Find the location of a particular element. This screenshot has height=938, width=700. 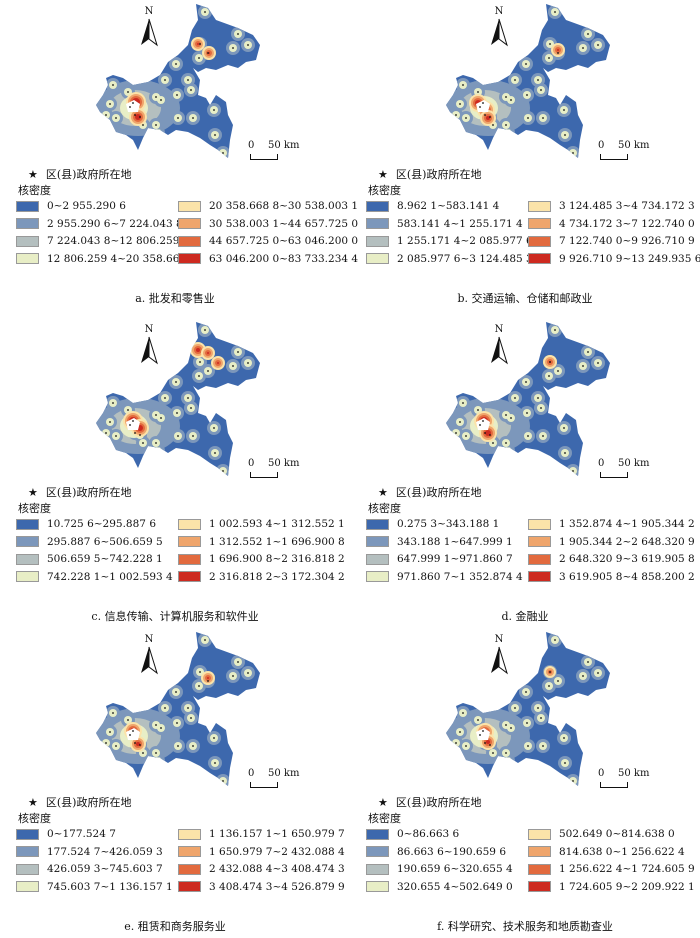

legend-range-label: 295.887 6~506.659 5 is located at coordinates (105, 541).